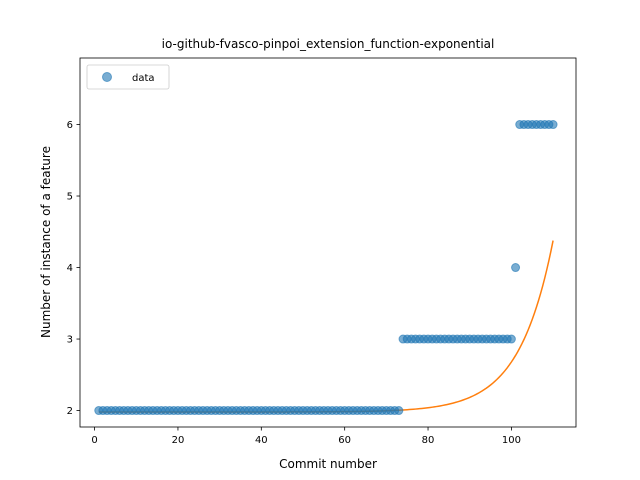  Describe the element at coordinates (428, 440) in the screenshot. I see `x-tick-label: 80` at that location.